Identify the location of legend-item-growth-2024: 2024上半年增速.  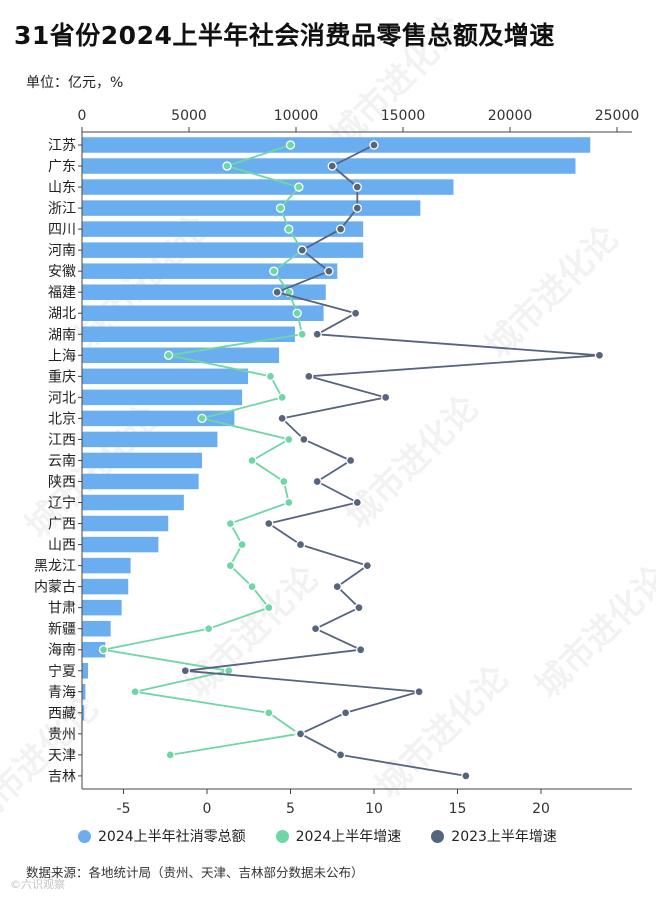
(338, 836).